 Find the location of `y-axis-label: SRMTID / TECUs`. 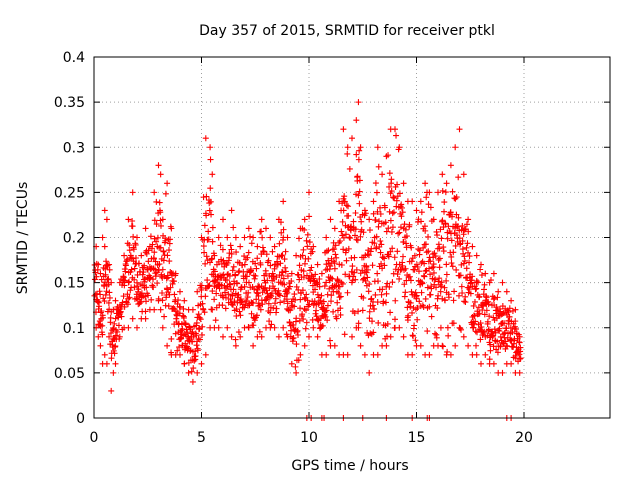

y-axis-label: SRMTID / TECUs is located at coordinates (23, 238).